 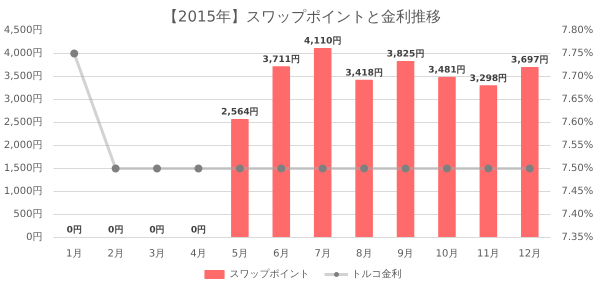 I want to click on y2-tick-label: 7.60%, so click(x=578, y=122).